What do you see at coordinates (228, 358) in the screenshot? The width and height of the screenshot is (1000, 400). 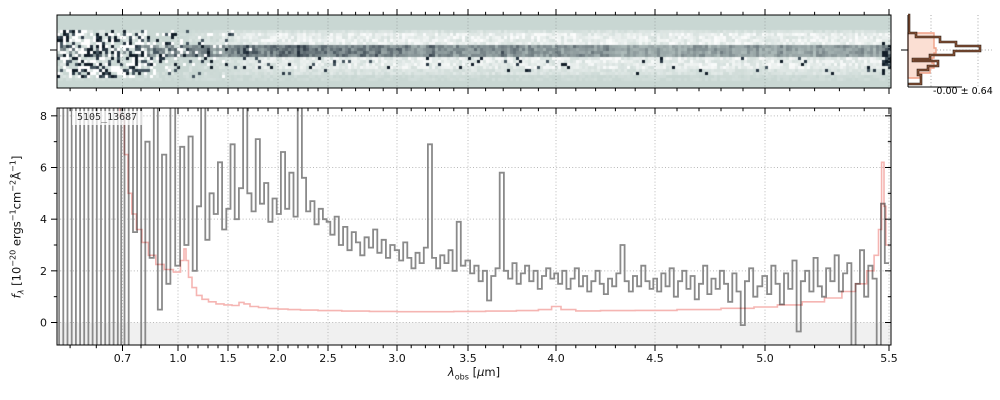 I see `x-tick-label: 1.5` at bounding box center [228, 358].